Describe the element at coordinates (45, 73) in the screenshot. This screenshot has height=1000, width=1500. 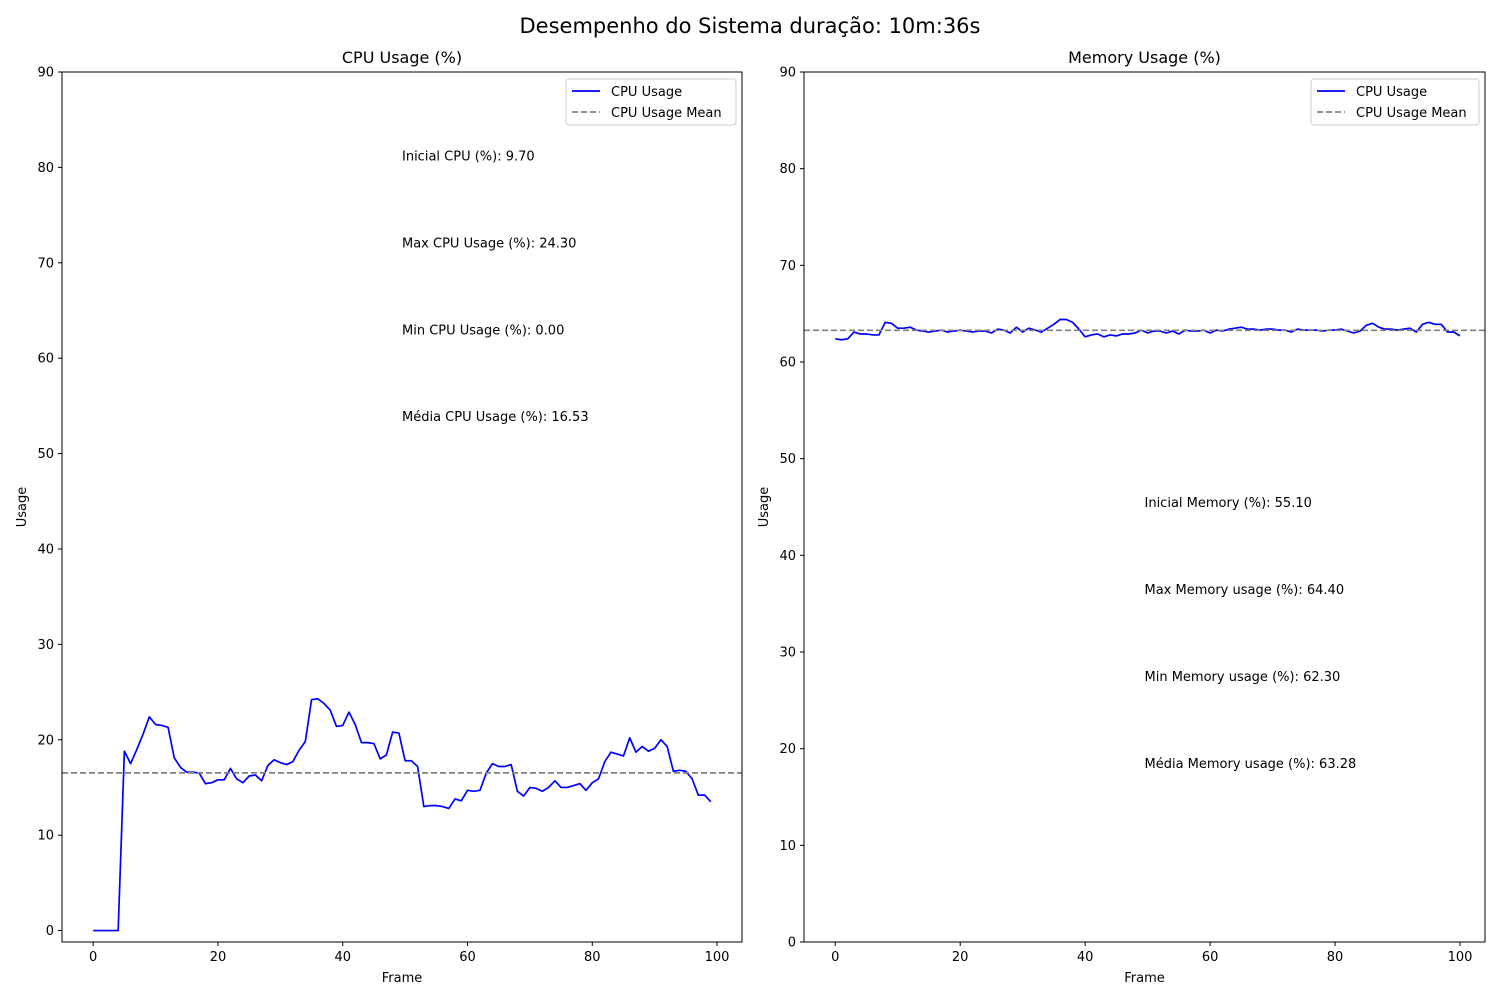
I see `y-tick-label: 90` at that location.